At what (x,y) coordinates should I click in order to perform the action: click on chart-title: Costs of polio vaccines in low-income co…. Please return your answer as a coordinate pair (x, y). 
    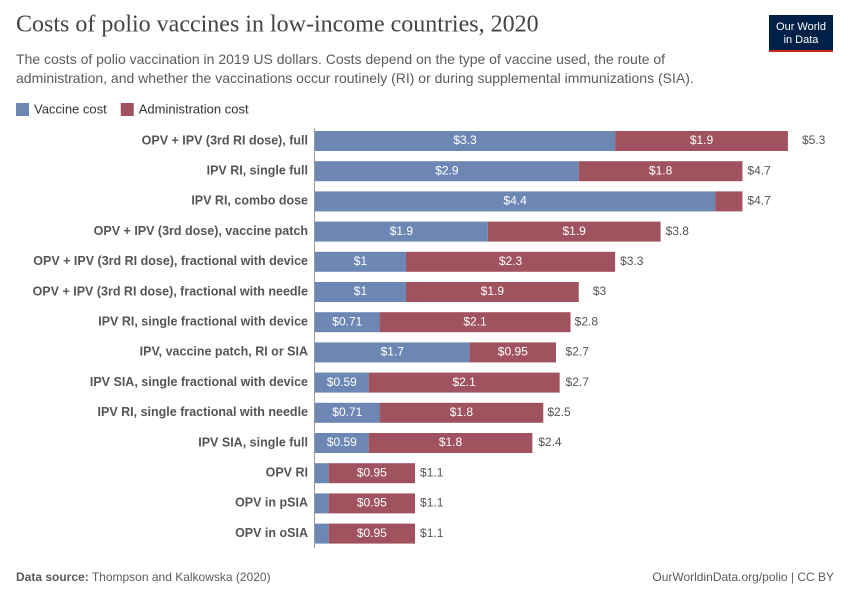
    Looking at the image, I should click on (277, 25).